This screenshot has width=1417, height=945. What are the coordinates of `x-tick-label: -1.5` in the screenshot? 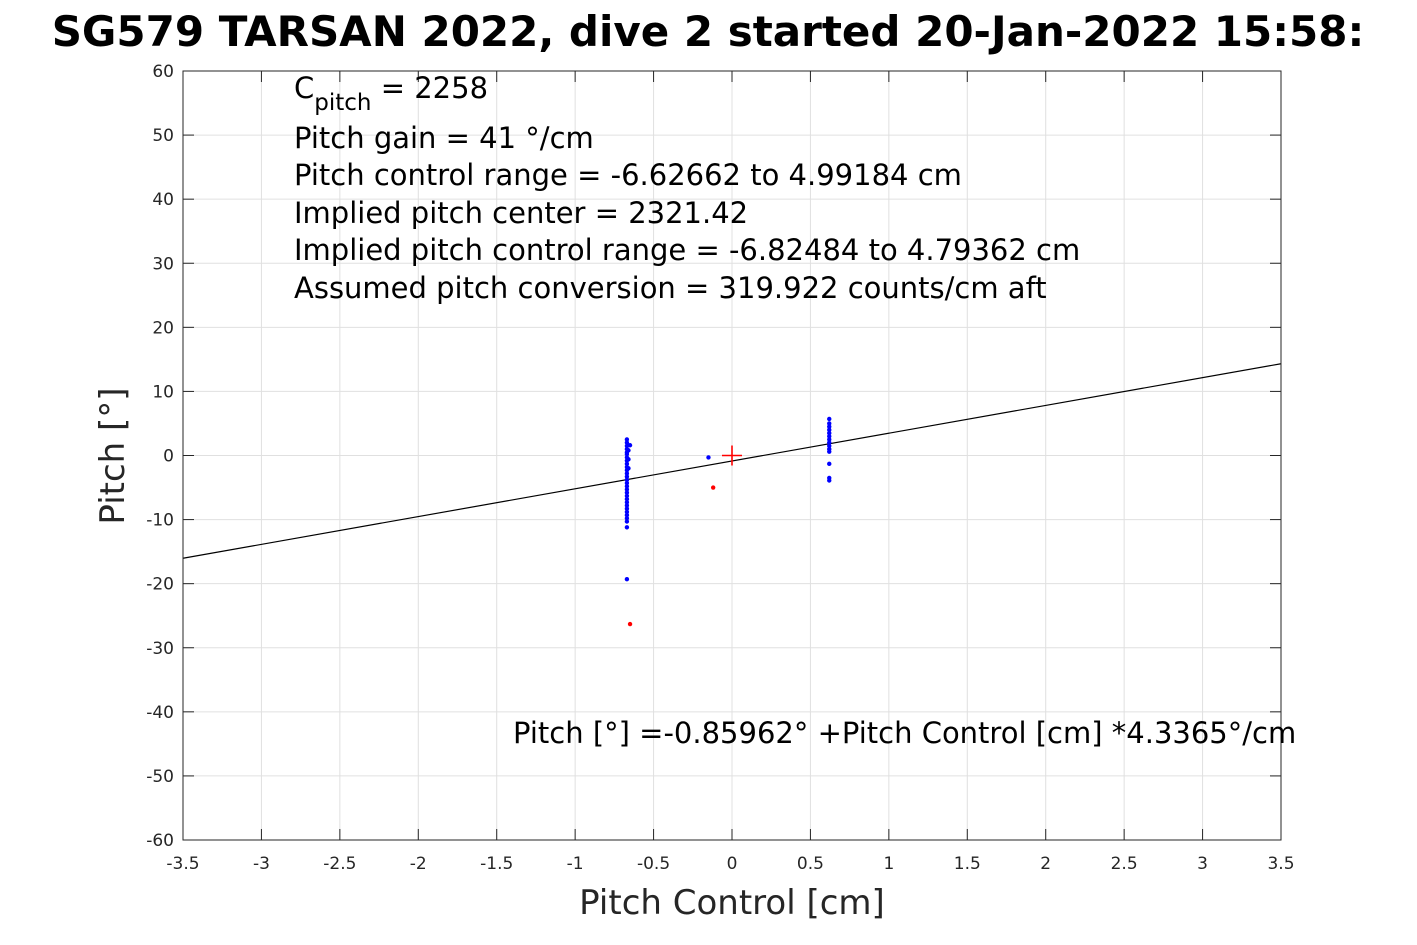 It's located at (496, 864).